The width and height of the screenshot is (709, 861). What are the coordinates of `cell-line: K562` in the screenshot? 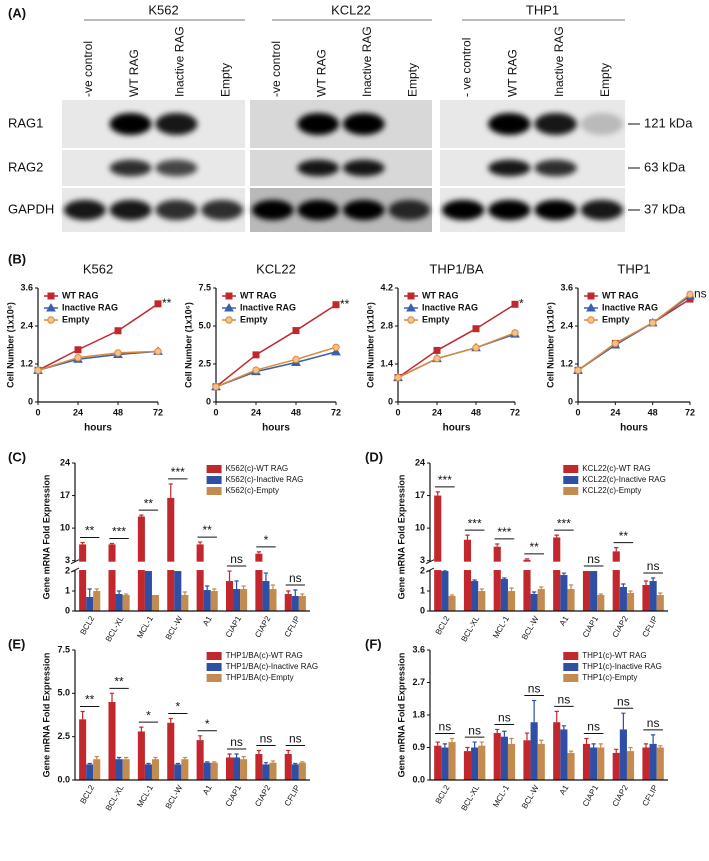 It's located at (163, 9).